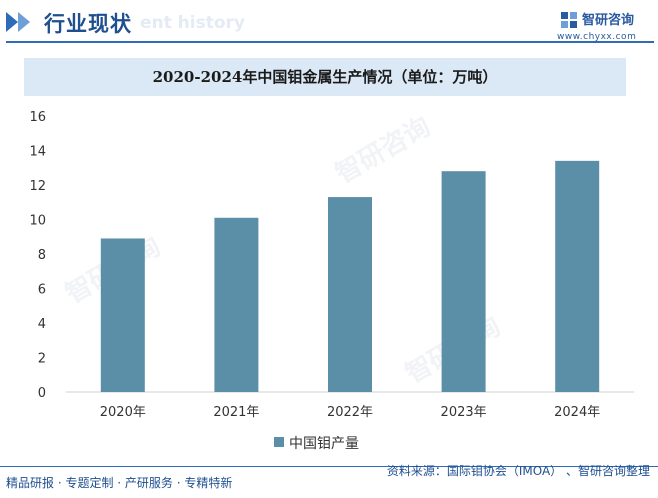 The width and height of the screenshot is (658, 498). I want to click on legend-swatch, so click(279, 442).